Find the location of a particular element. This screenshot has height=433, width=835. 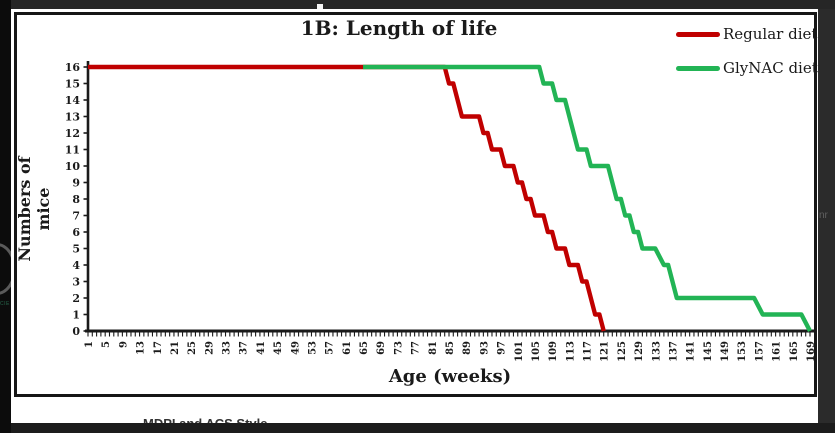

chart-title: 1B: Length of life is located at coordinates (399, 28).